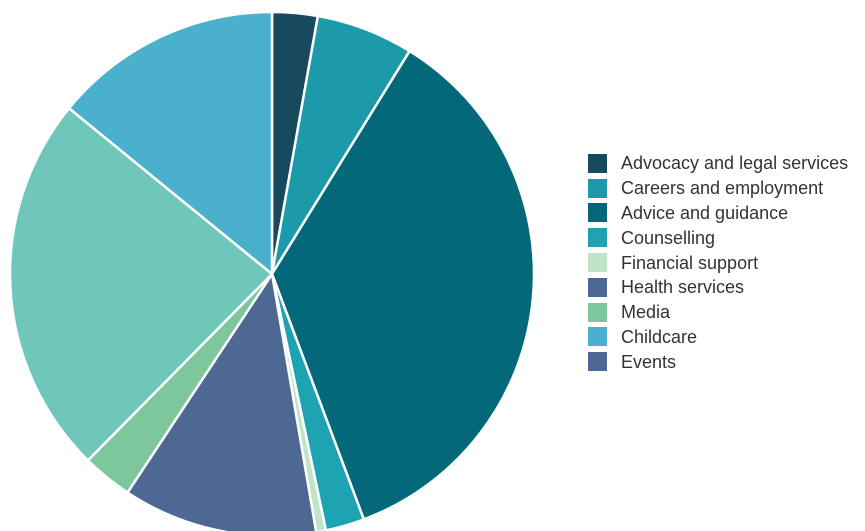  I want to click on legend-item: Advice and guidance, so click(718, 213).